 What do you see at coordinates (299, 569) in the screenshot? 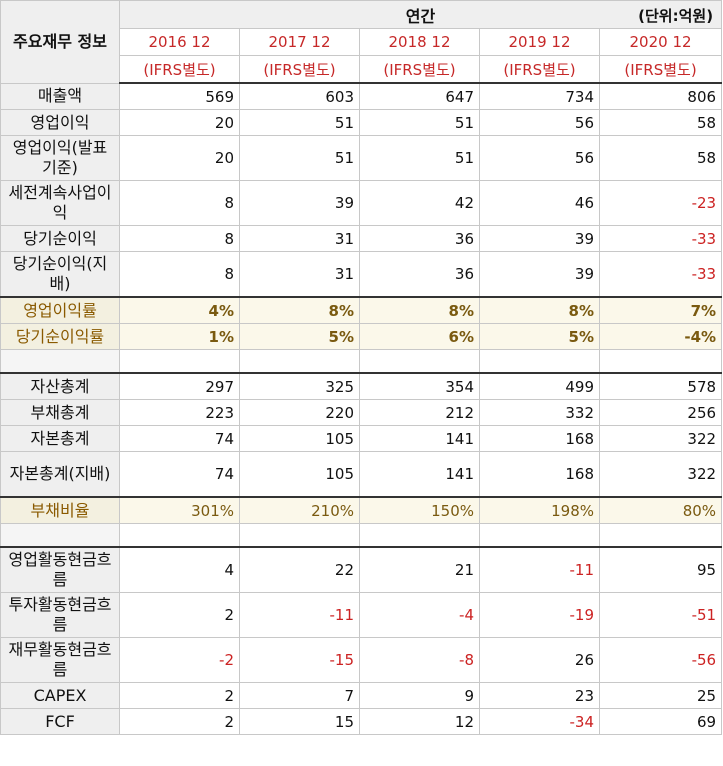
I see `value-cell: 22` at bounding box center [299, 569].